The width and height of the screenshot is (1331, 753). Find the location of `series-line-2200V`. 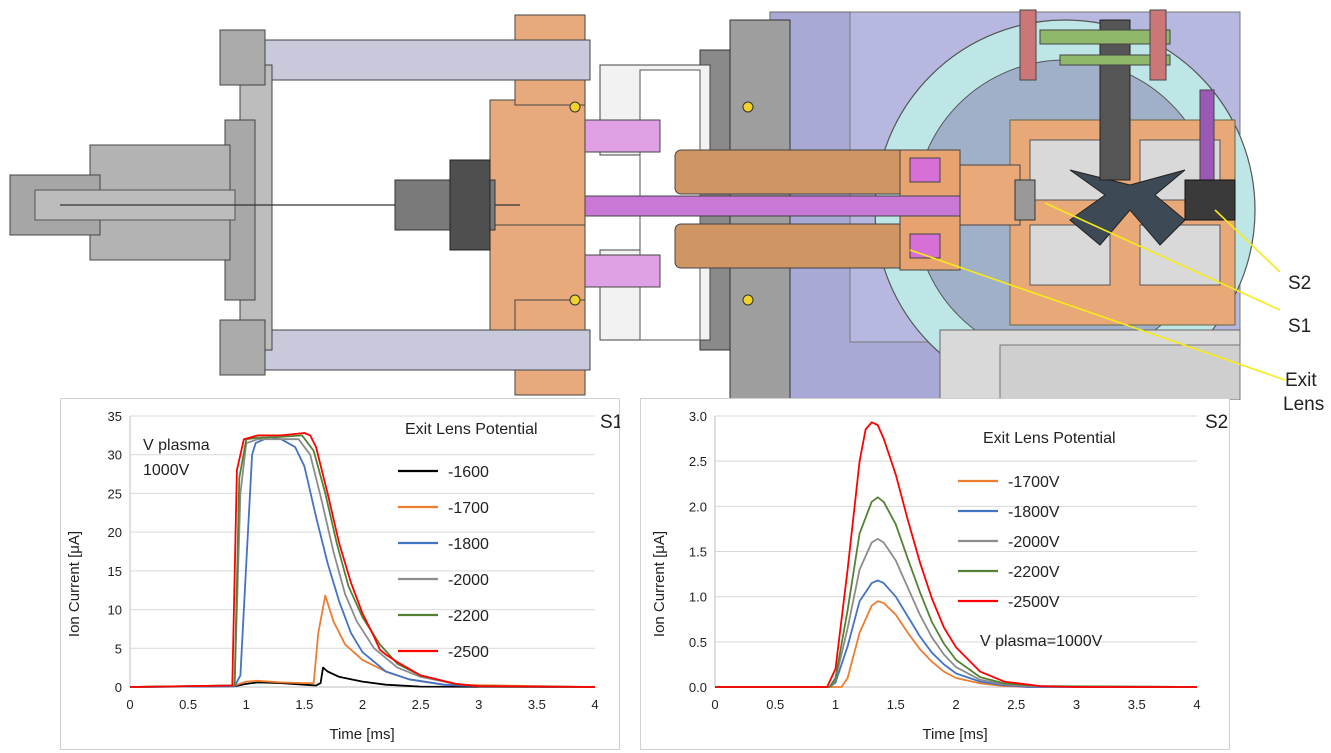

series-line-2200V is located at coordinates (956, 592).